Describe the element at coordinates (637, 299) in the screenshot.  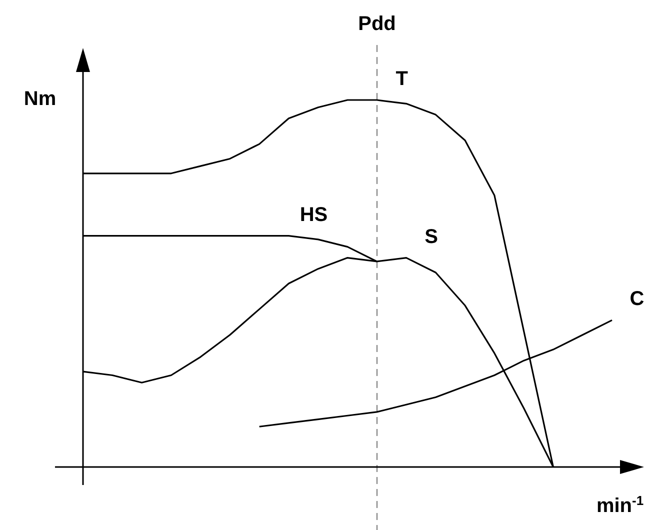
I see `series-label: C` at that location.